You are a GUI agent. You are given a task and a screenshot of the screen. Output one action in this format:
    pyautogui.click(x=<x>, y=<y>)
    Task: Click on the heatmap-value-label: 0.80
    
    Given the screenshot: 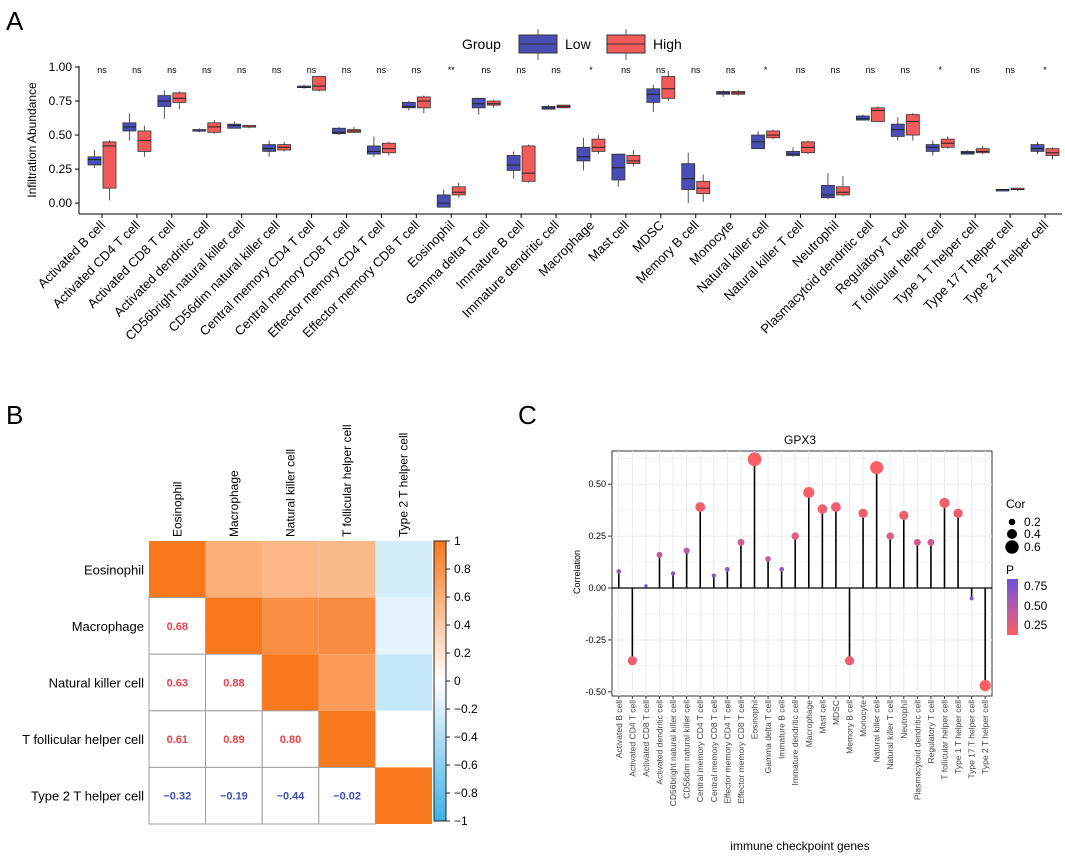 What is the action you would take?
    pyautogui.click(x=290, y=740)
    